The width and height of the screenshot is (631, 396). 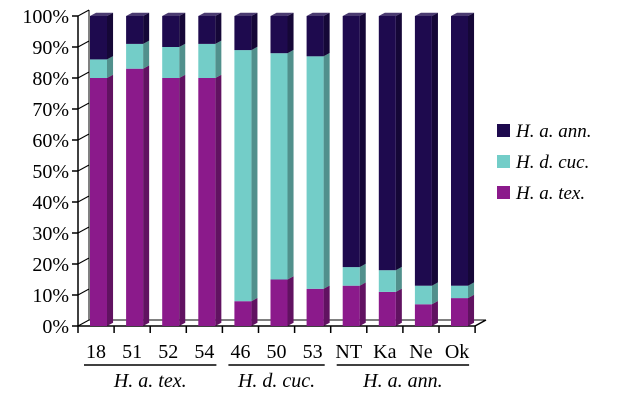 I want to click on y-tick-label: 60%, so click(x=50, y=141).